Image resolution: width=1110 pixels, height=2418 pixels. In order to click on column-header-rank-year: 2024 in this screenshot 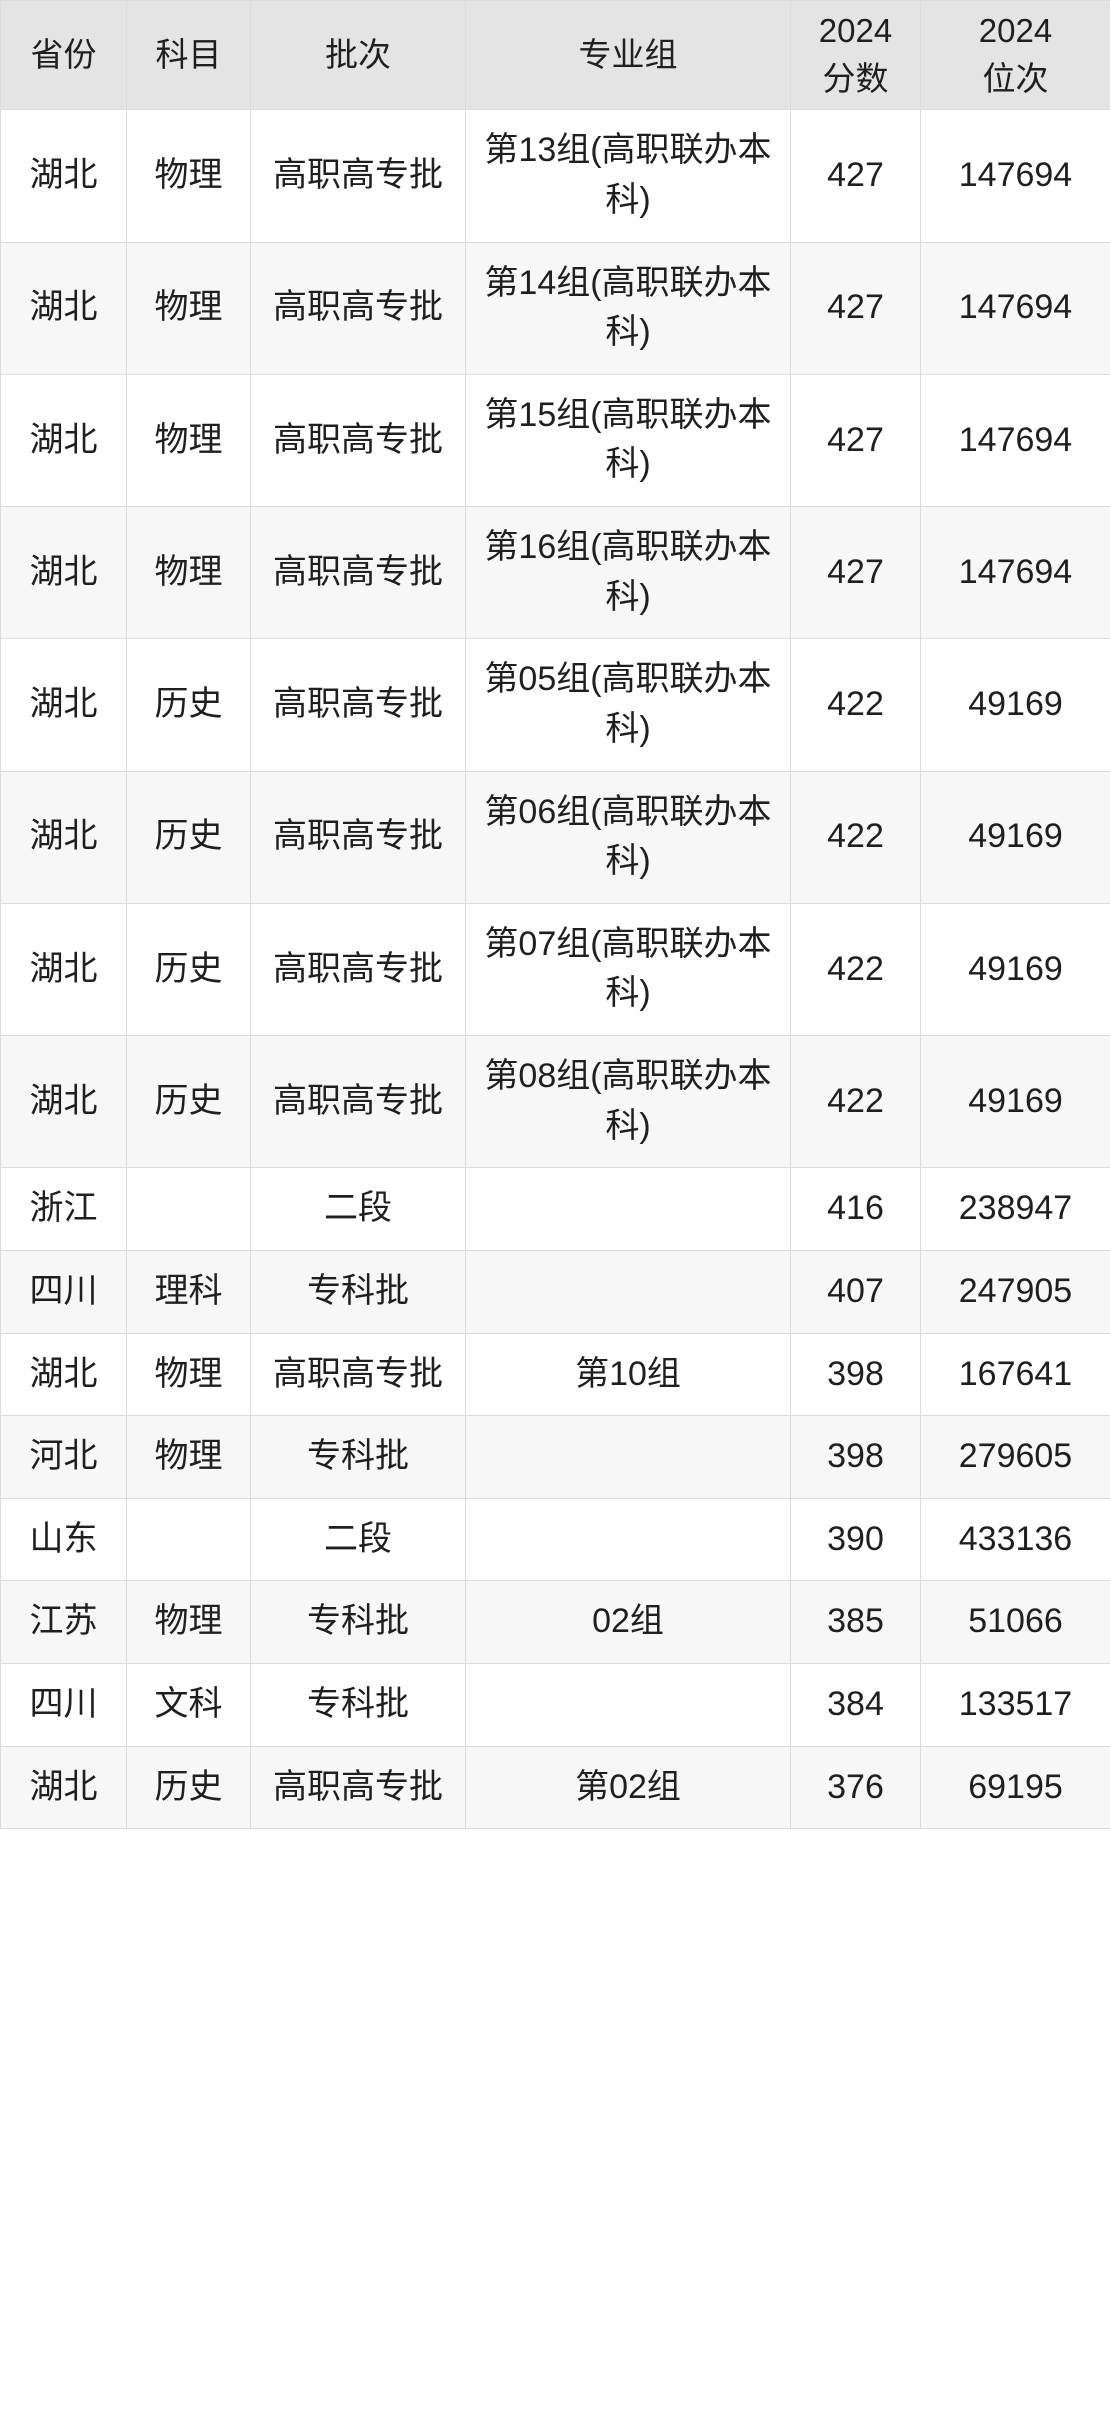, I will do `click(1015, 30)`.